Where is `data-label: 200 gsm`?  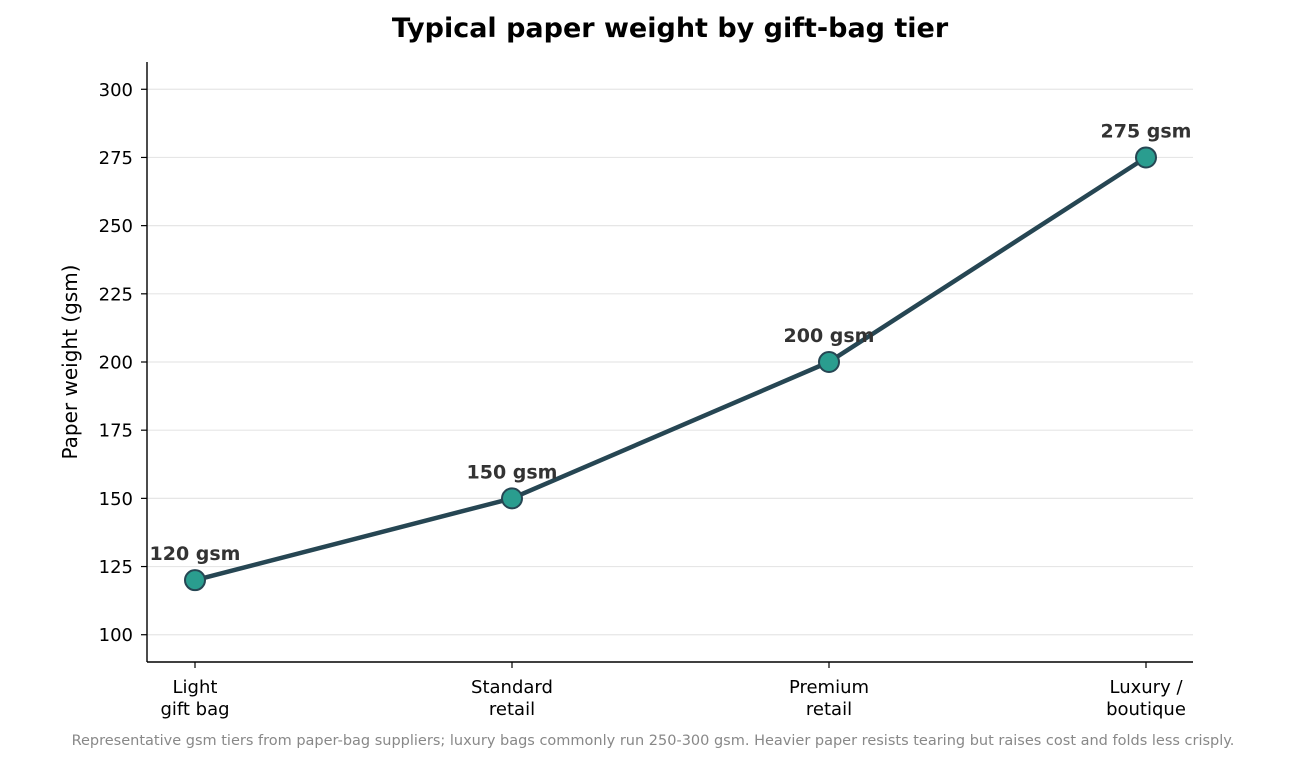 data-label: 200 gsm is located at coordinates (829, 336).